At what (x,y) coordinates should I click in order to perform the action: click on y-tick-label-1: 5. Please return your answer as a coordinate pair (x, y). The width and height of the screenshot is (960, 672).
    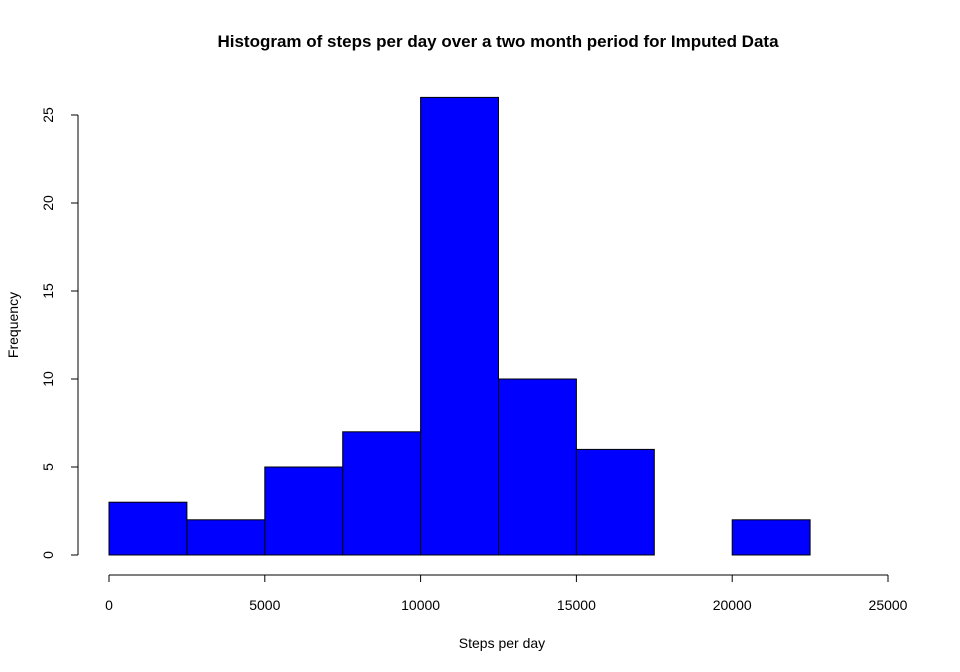
    Looking at the image, I should click on (48, 467).